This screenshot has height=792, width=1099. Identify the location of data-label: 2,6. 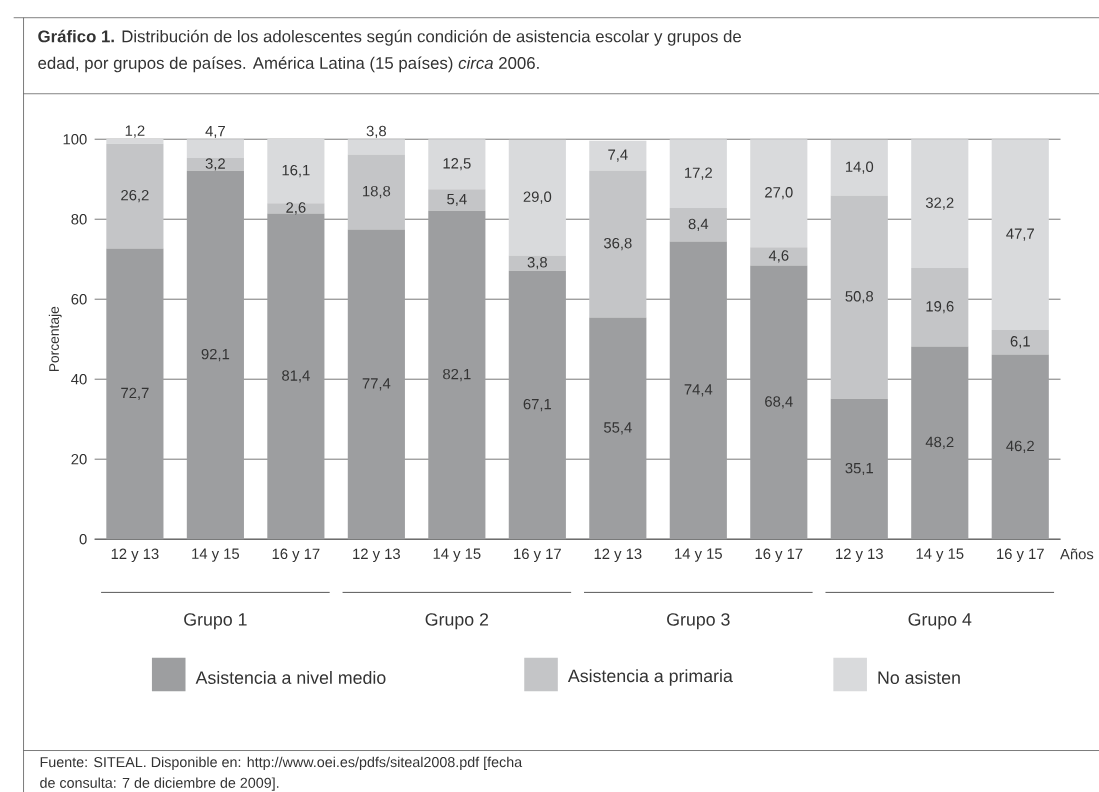
(296, 208).